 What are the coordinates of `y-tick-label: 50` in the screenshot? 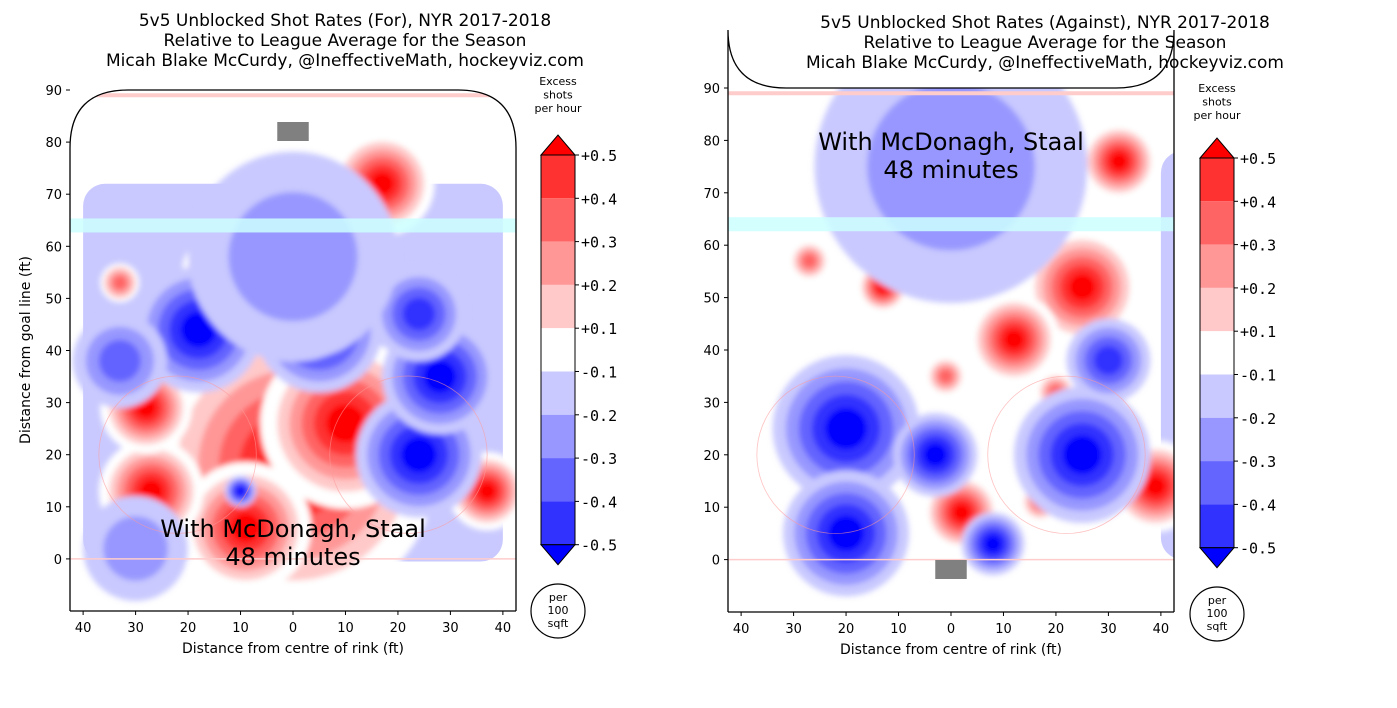 It's located at (53, 299).